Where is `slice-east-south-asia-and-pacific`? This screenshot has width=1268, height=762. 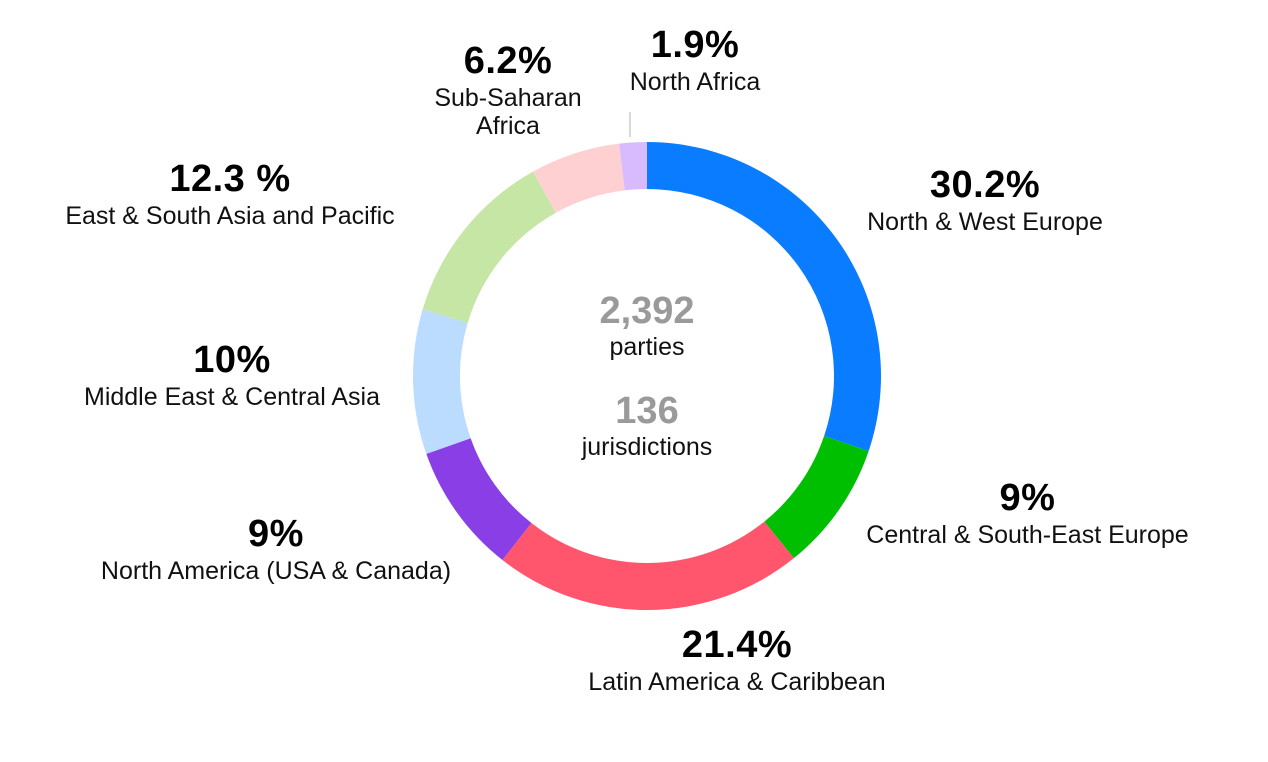
slice-east-south-asia-and-pacific is located at coordinates (489, 247).